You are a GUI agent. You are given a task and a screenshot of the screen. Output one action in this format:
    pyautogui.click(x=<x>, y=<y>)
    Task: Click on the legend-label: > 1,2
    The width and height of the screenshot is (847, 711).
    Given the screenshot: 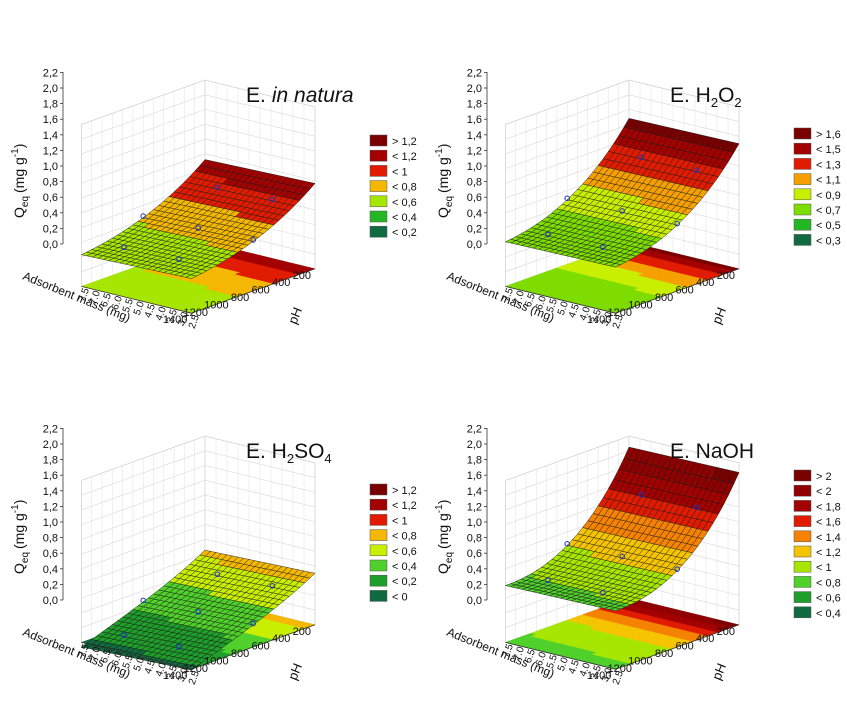 What is the action you would take?
    pyautogui.click(x=404, y=491)
    